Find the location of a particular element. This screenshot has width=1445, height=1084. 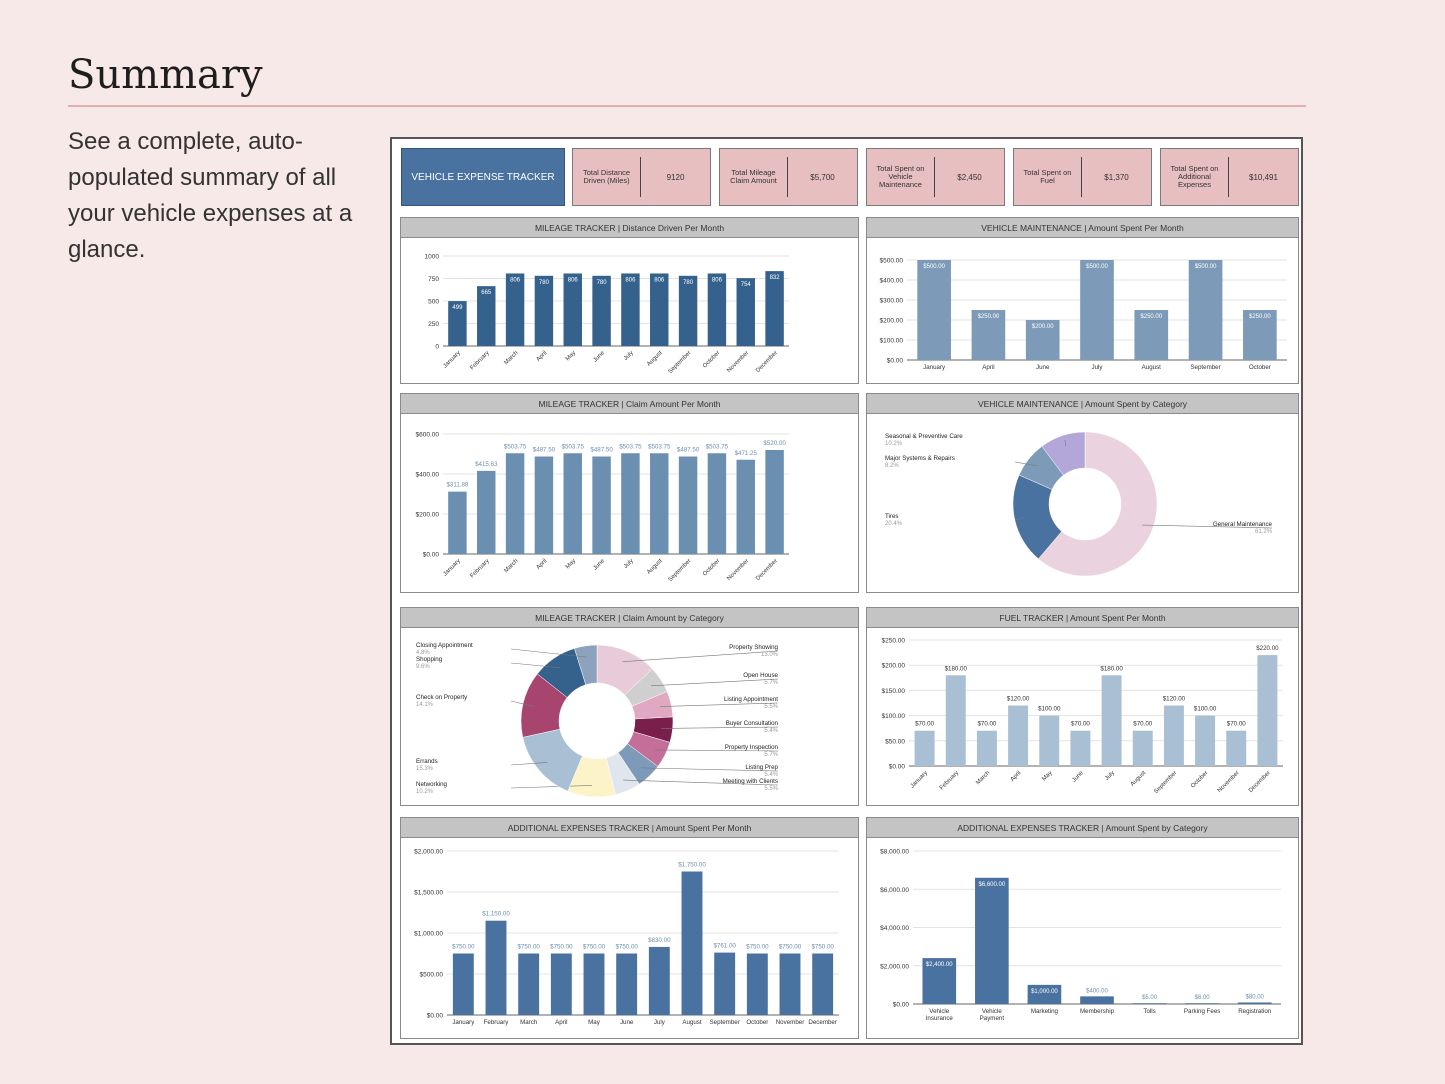

dashboard-banner: VEHICLE EXPENSE TRACKER is located at coordinates (483, 177).